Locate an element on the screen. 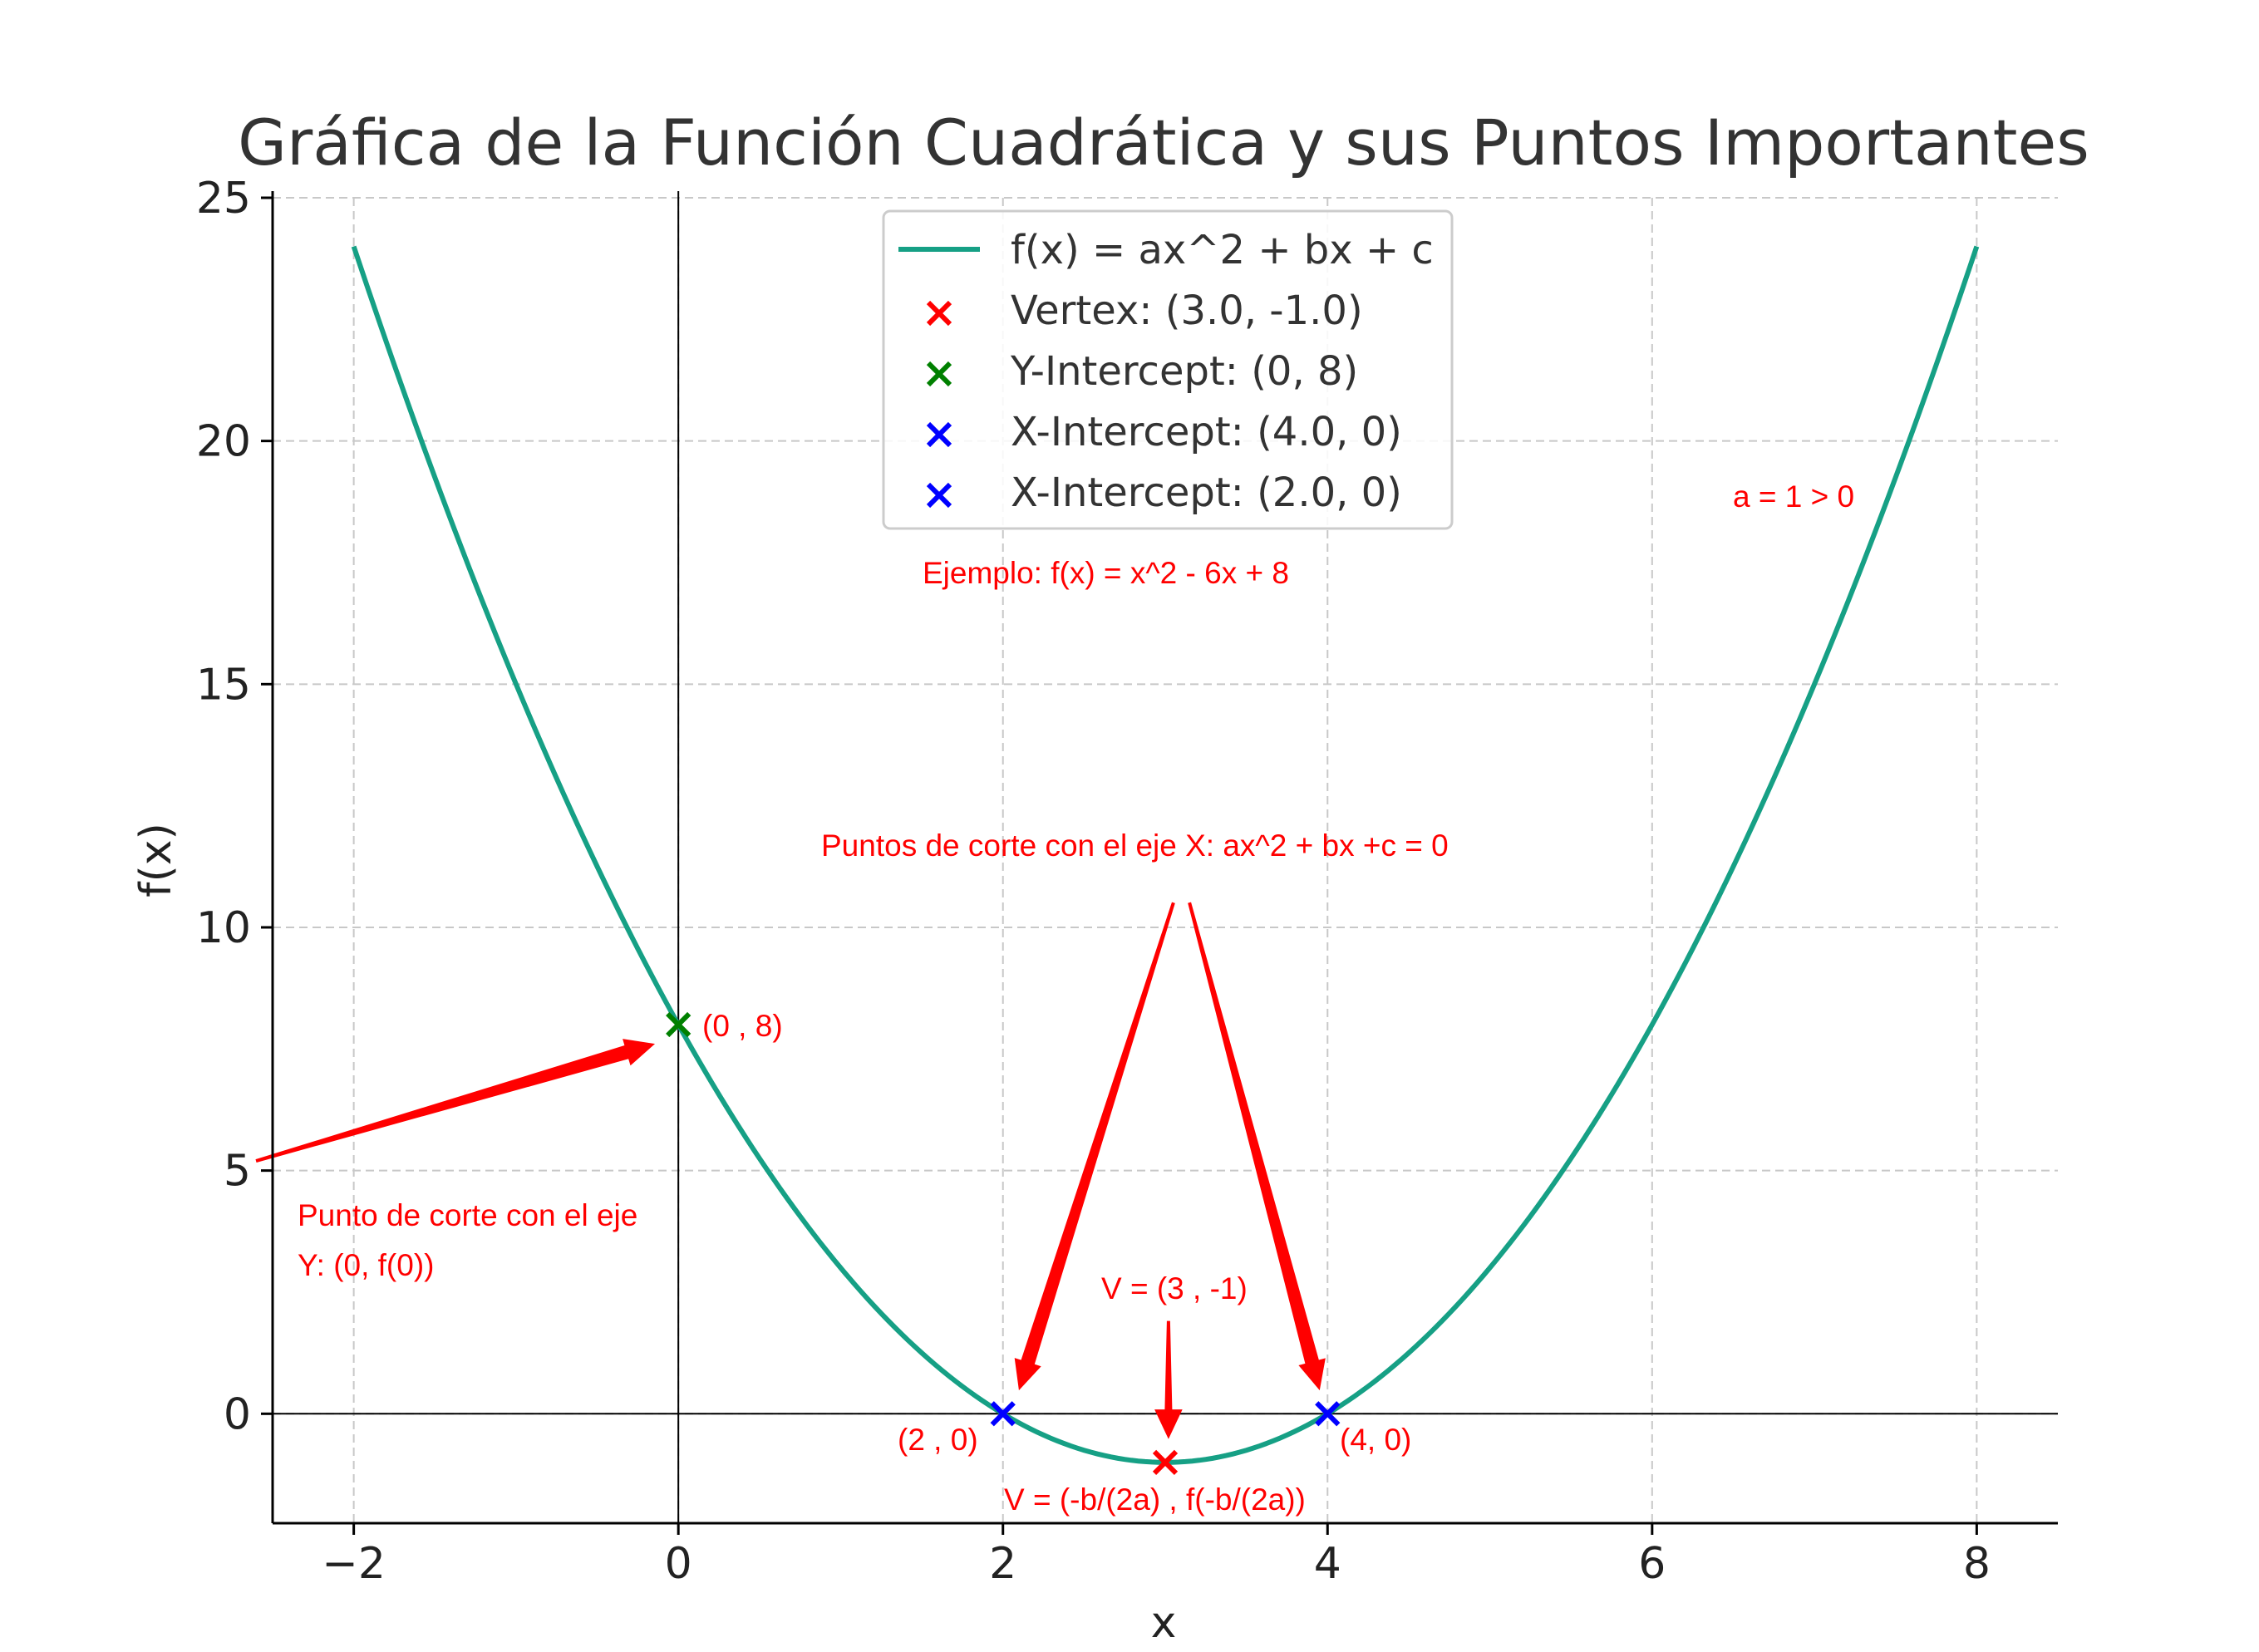  y-tick-label: 25 is located at coordinates (224, 199).